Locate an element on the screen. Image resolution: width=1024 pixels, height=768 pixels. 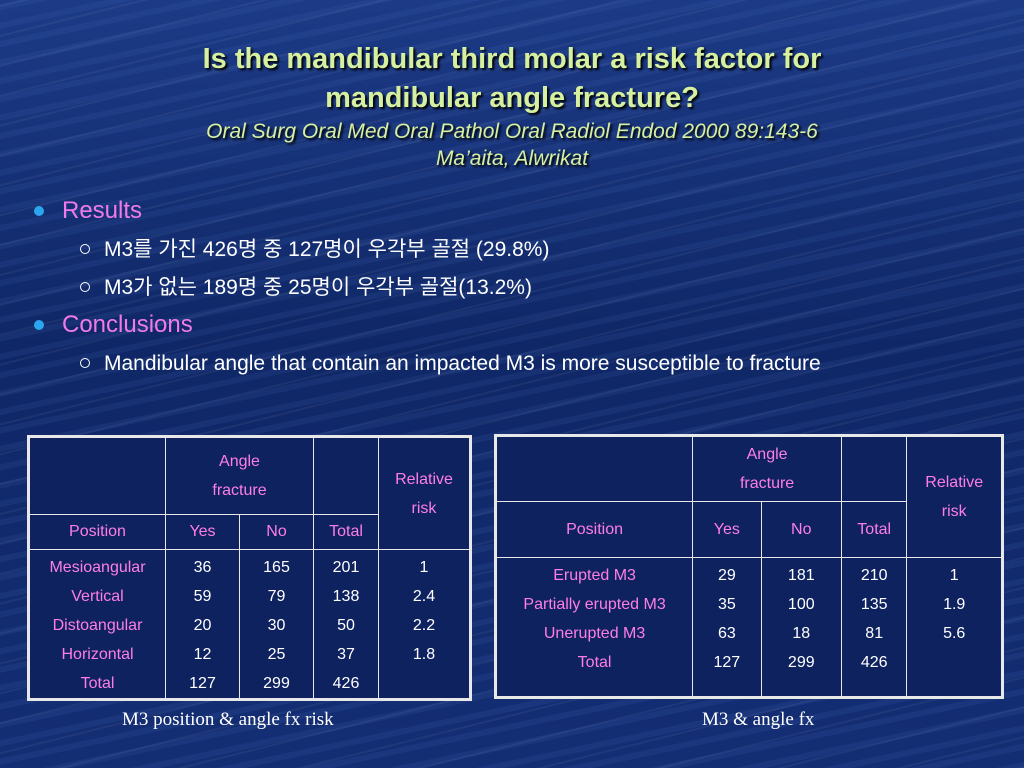
sub-bullet-text: M3가 없는 189명 중 25명이 우각부 골절(13.2%) is located at coordinates (318, 287).